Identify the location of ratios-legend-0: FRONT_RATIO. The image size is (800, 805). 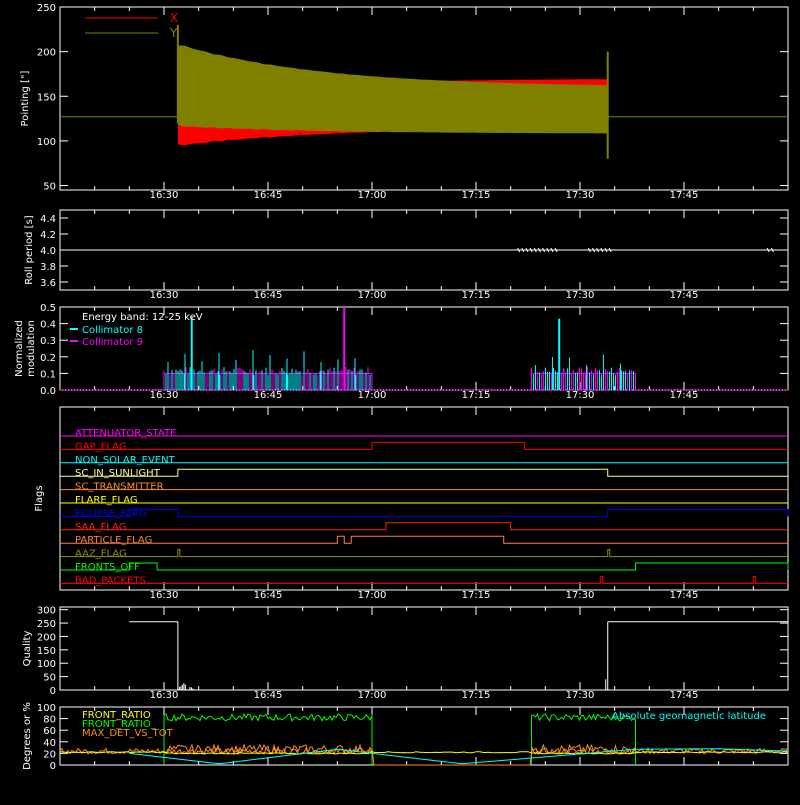
(116, 715).